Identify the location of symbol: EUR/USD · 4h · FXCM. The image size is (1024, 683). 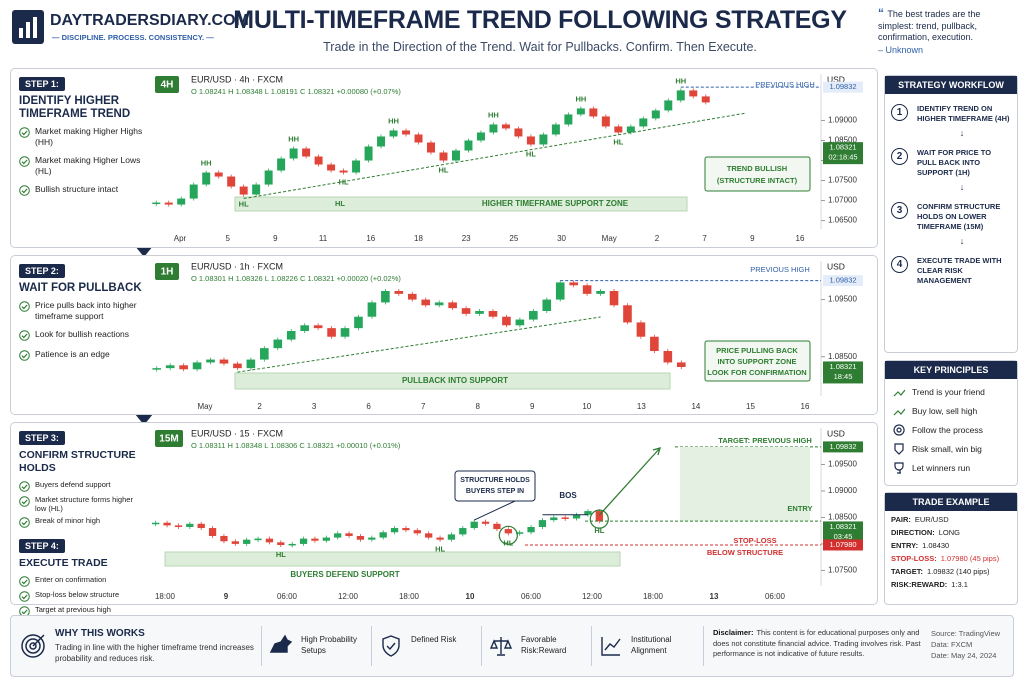
(237, 79).